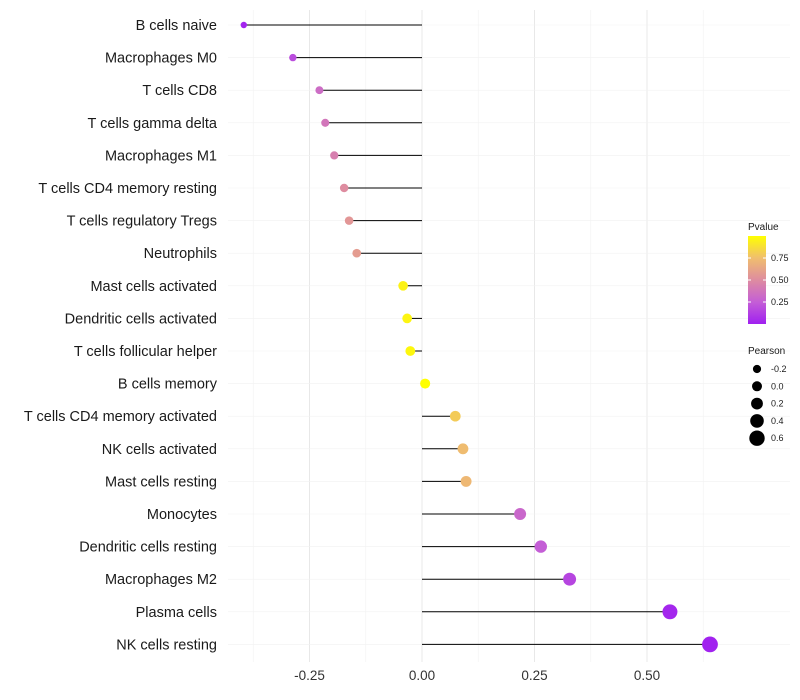  What do you see at coordinates (777, 438) in the screenshot?
I see `pearson-legend-label: 0.6` at bounding box center [777, 438].